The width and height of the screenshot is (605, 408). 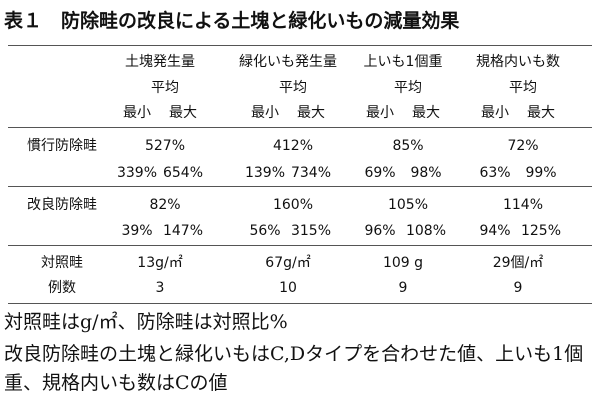 What do you see at coordinates (495, 173) in the screenshot?
I see `min-value: 63%` at bounding box center [495, 173].